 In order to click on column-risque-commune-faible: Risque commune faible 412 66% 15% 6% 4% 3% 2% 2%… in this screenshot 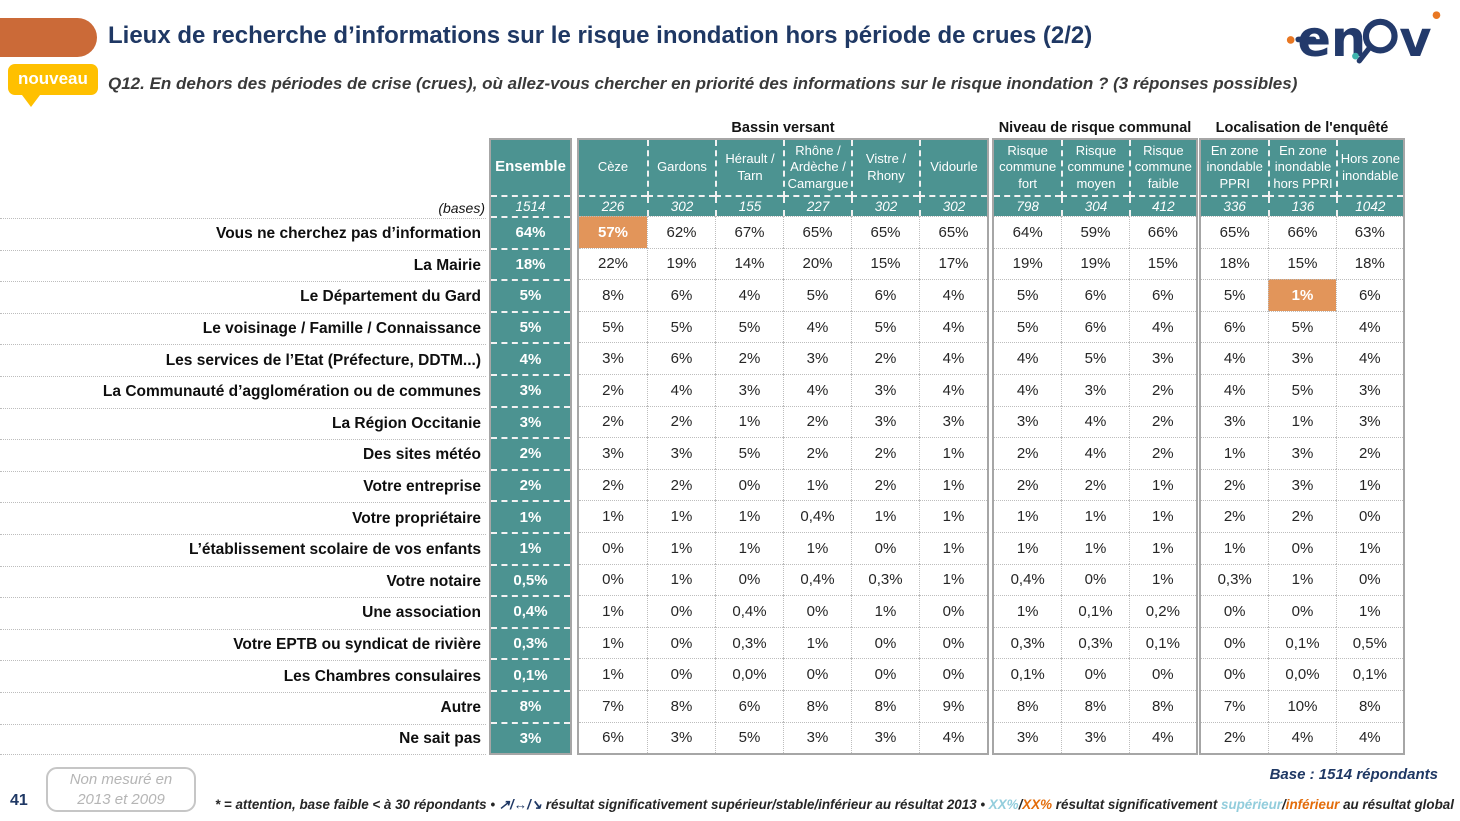, I will do `click(1162, 447)`.